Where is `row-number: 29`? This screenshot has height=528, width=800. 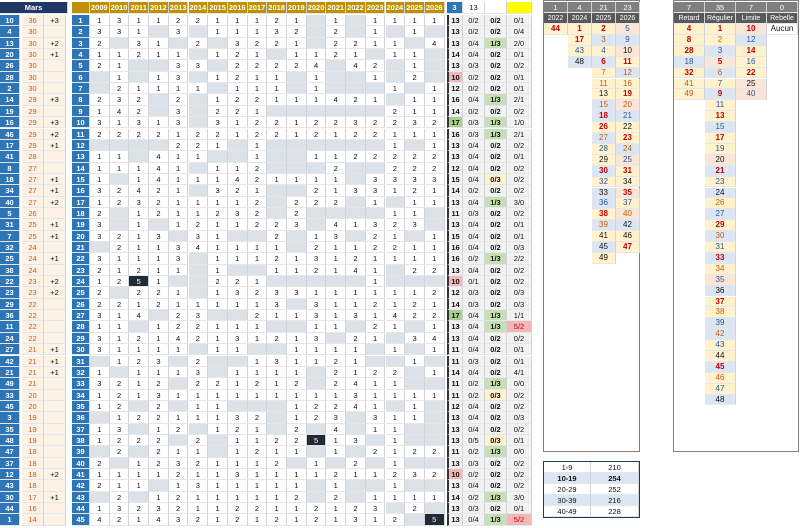
row-number: 29 is located at coordinates (81, 338).